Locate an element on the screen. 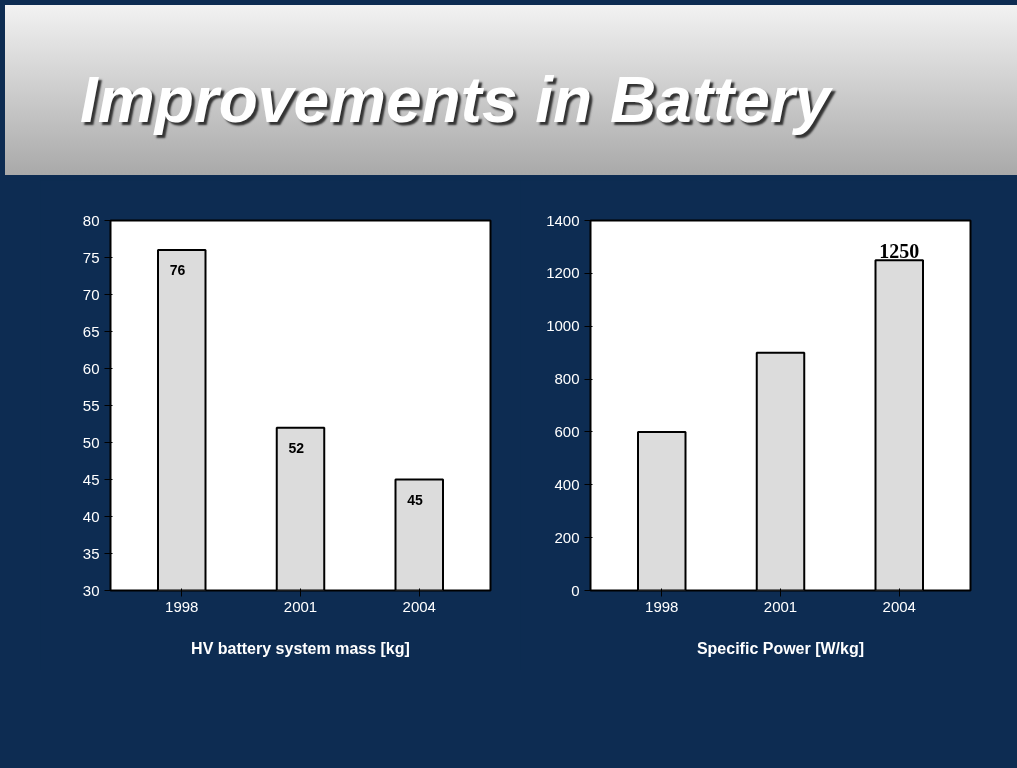 This screenshot has height=768, width=1017. y-tick-label: 800 is located at coordinates (567, 379).